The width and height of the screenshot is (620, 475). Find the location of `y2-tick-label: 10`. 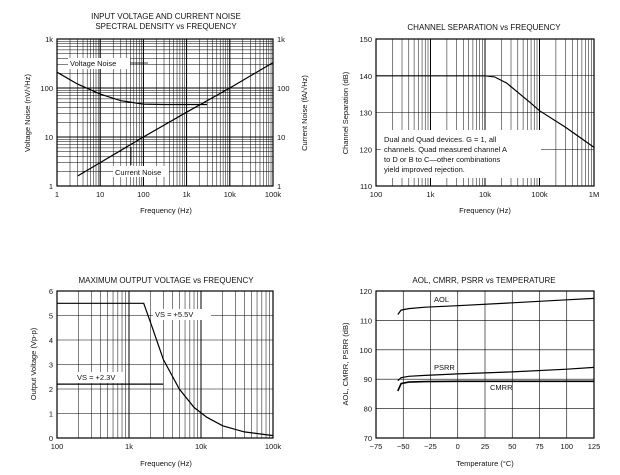

y2-tick-label: 10 is located at coordinates (281, 137).